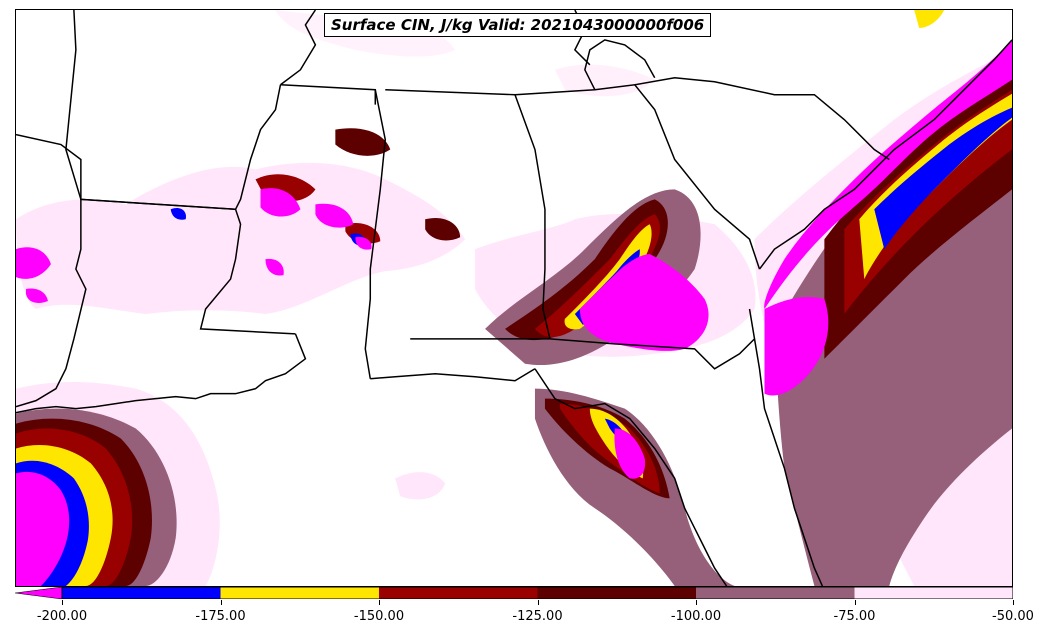 This screenshot has height=633, width=1044. Describe the element at coordinates (1013, 616) in the screenshot. I see `colorbar-tick-label: -50.00` at that location.